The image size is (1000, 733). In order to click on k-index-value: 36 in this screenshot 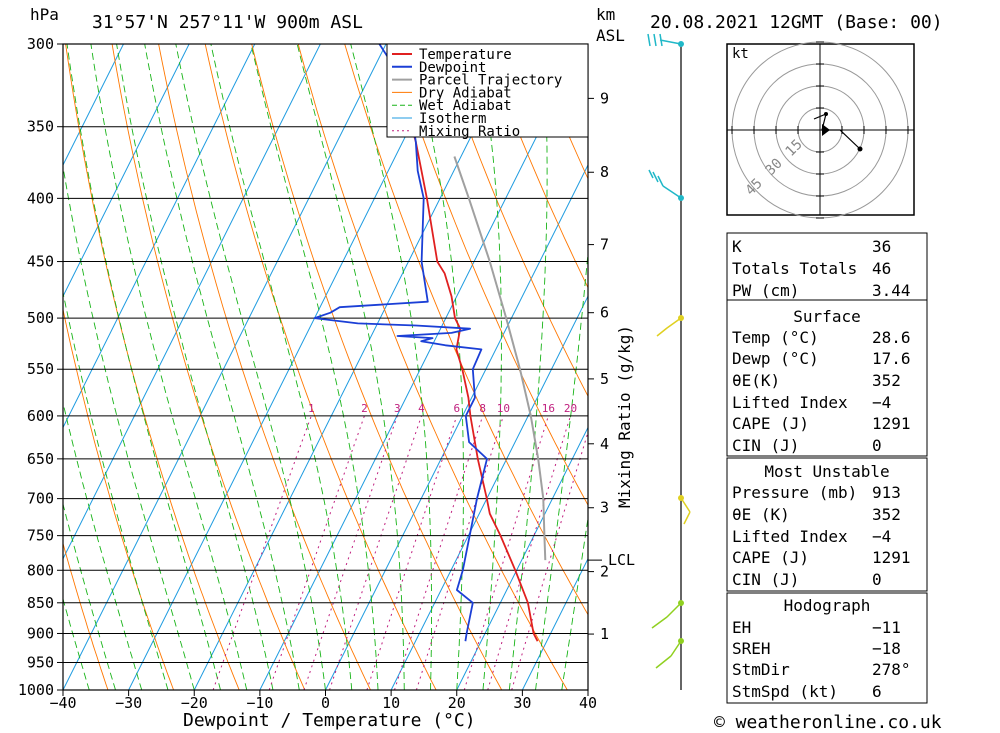, I will do `click(881, 246)`.